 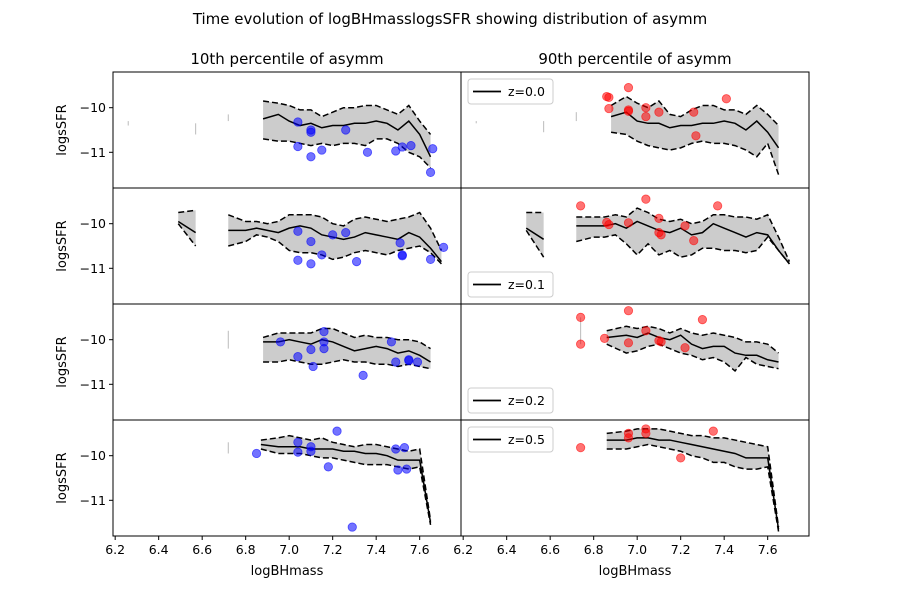 I want to click on panel-r2-right, so click(x=635, y=362).